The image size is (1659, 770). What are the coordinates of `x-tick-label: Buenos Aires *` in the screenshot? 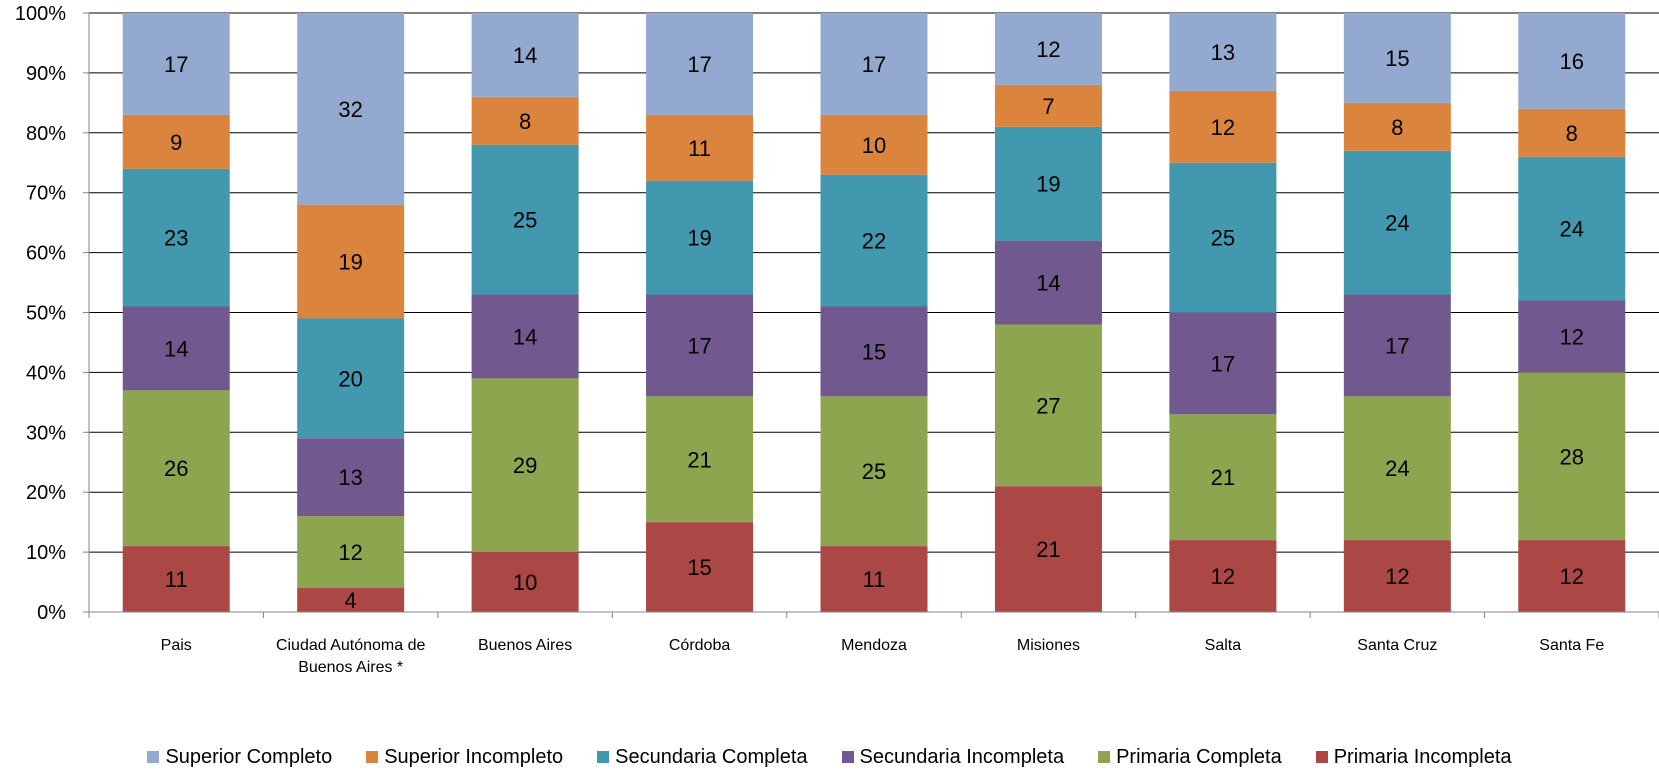 It's located at (350, 667).